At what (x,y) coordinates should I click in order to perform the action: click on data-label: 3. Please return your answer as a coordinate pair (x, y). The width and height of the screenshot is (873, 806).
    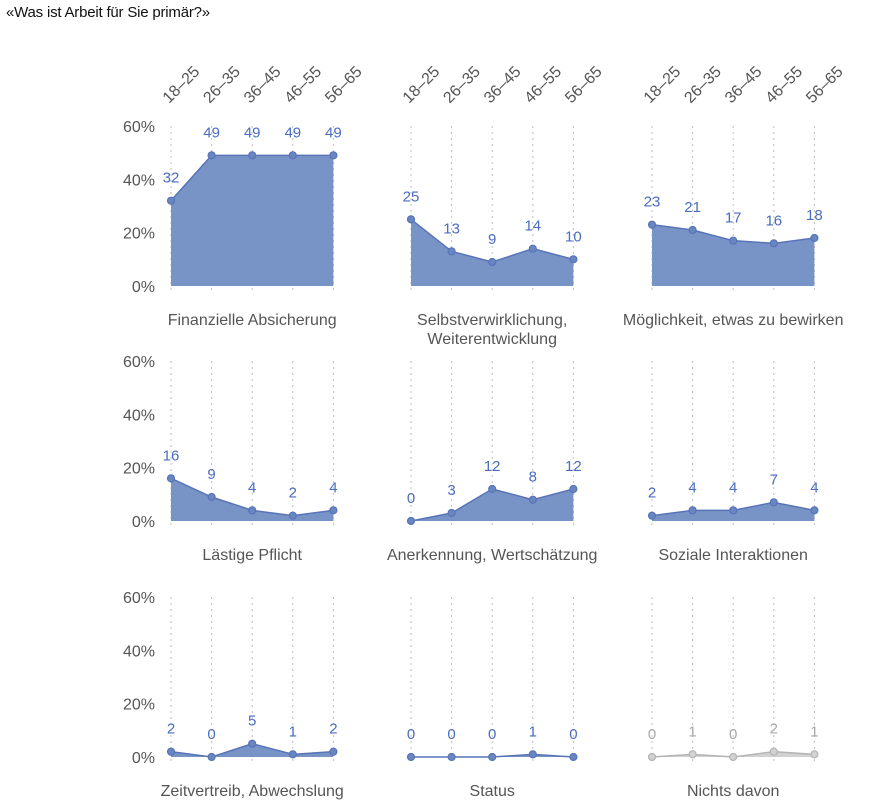
    Looking at the image, I should click on (451, 490).